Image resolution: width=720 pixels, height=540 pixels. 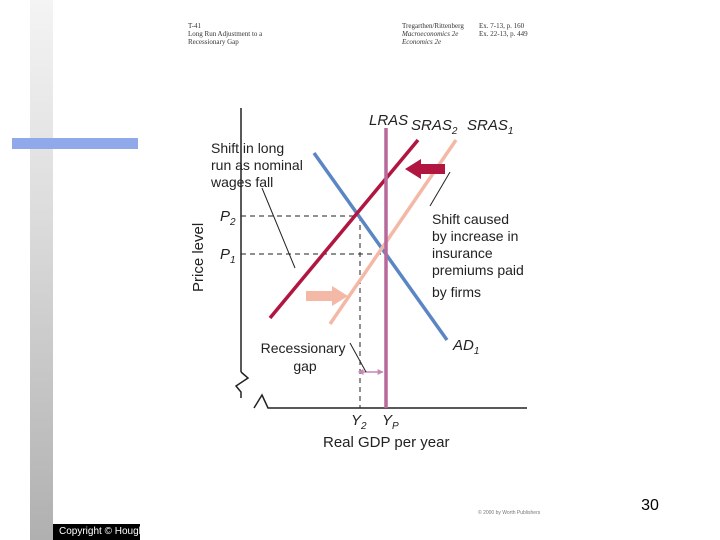 What do you see at coordinates (198, 257) in the screenshot?
I see `y-axis-label: Price level` at bounding box center [198, 257].